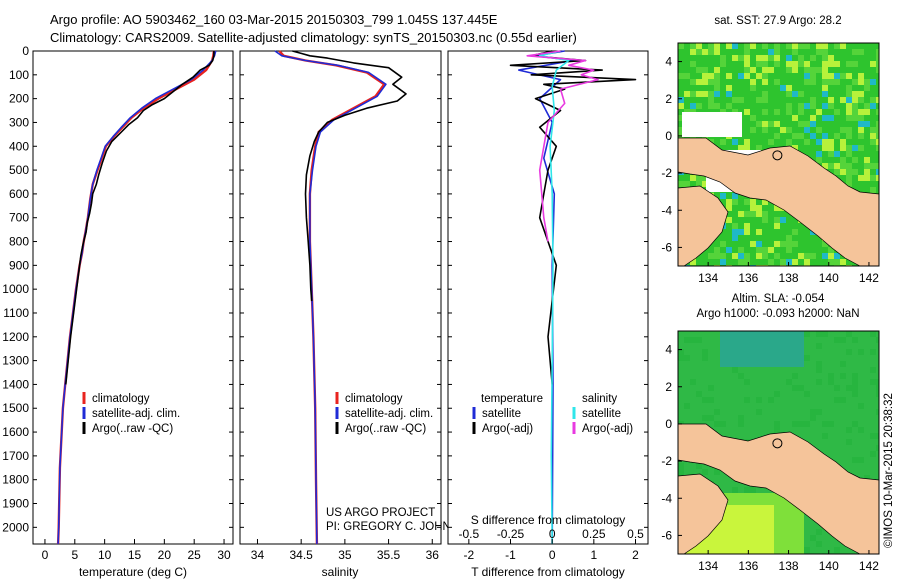 The image size is (900, 580). Describe the element at coordinates (389, 414) in the screenshot. I see `salinity-legend-satellite: satellite-adj. clim.` at that location.